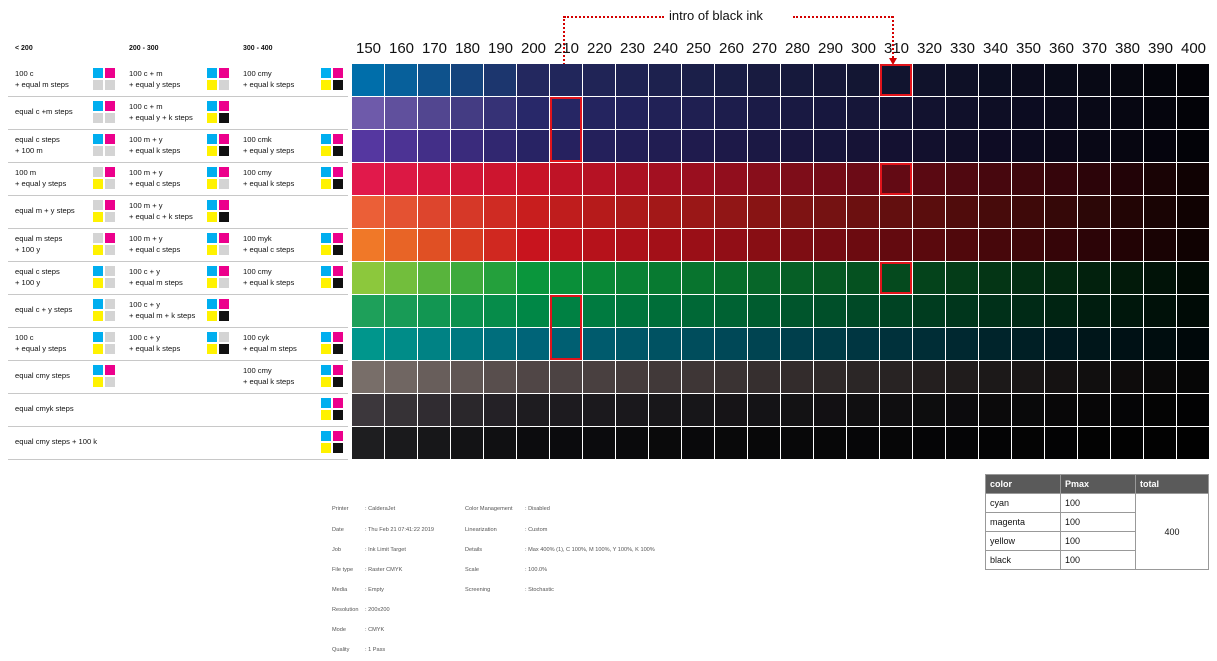 This screenshot has height=661, width=1217. What do you see at coordinates (154, 178) in the screenshot?
I see `row-label: 100 m + y + equal c steps` at bounding box center [154, 178].